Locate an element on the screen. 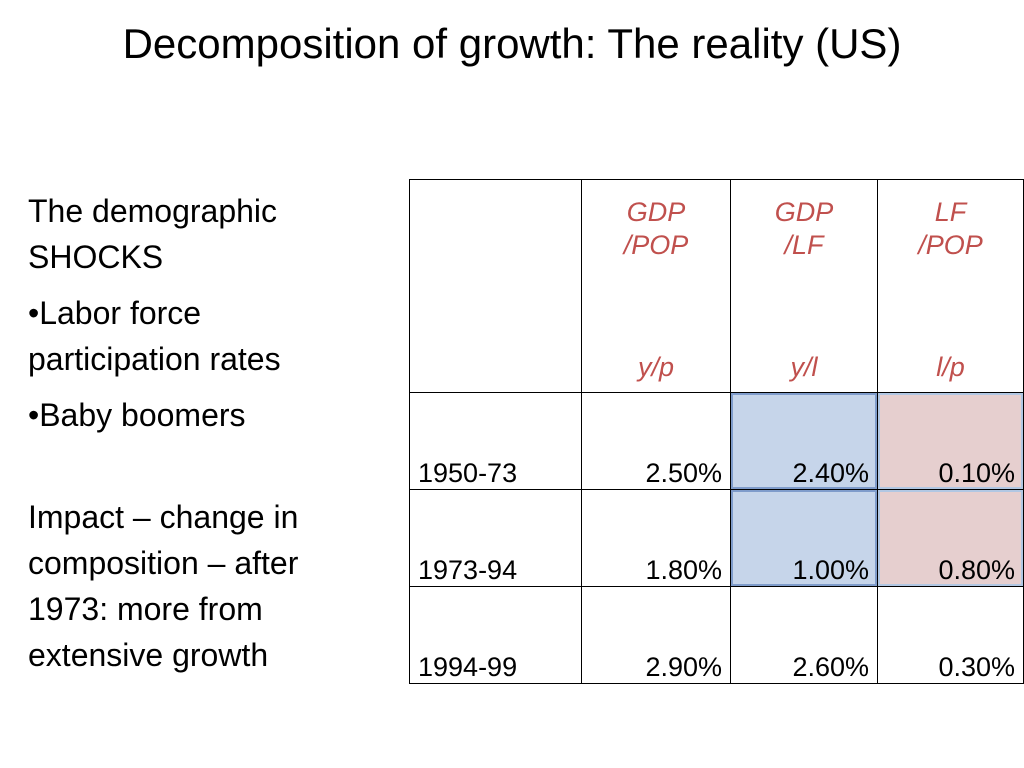 The width and height of the screenshot is (1024, 768). heading-line: SHOCKS is located at coordinates (96, 257).